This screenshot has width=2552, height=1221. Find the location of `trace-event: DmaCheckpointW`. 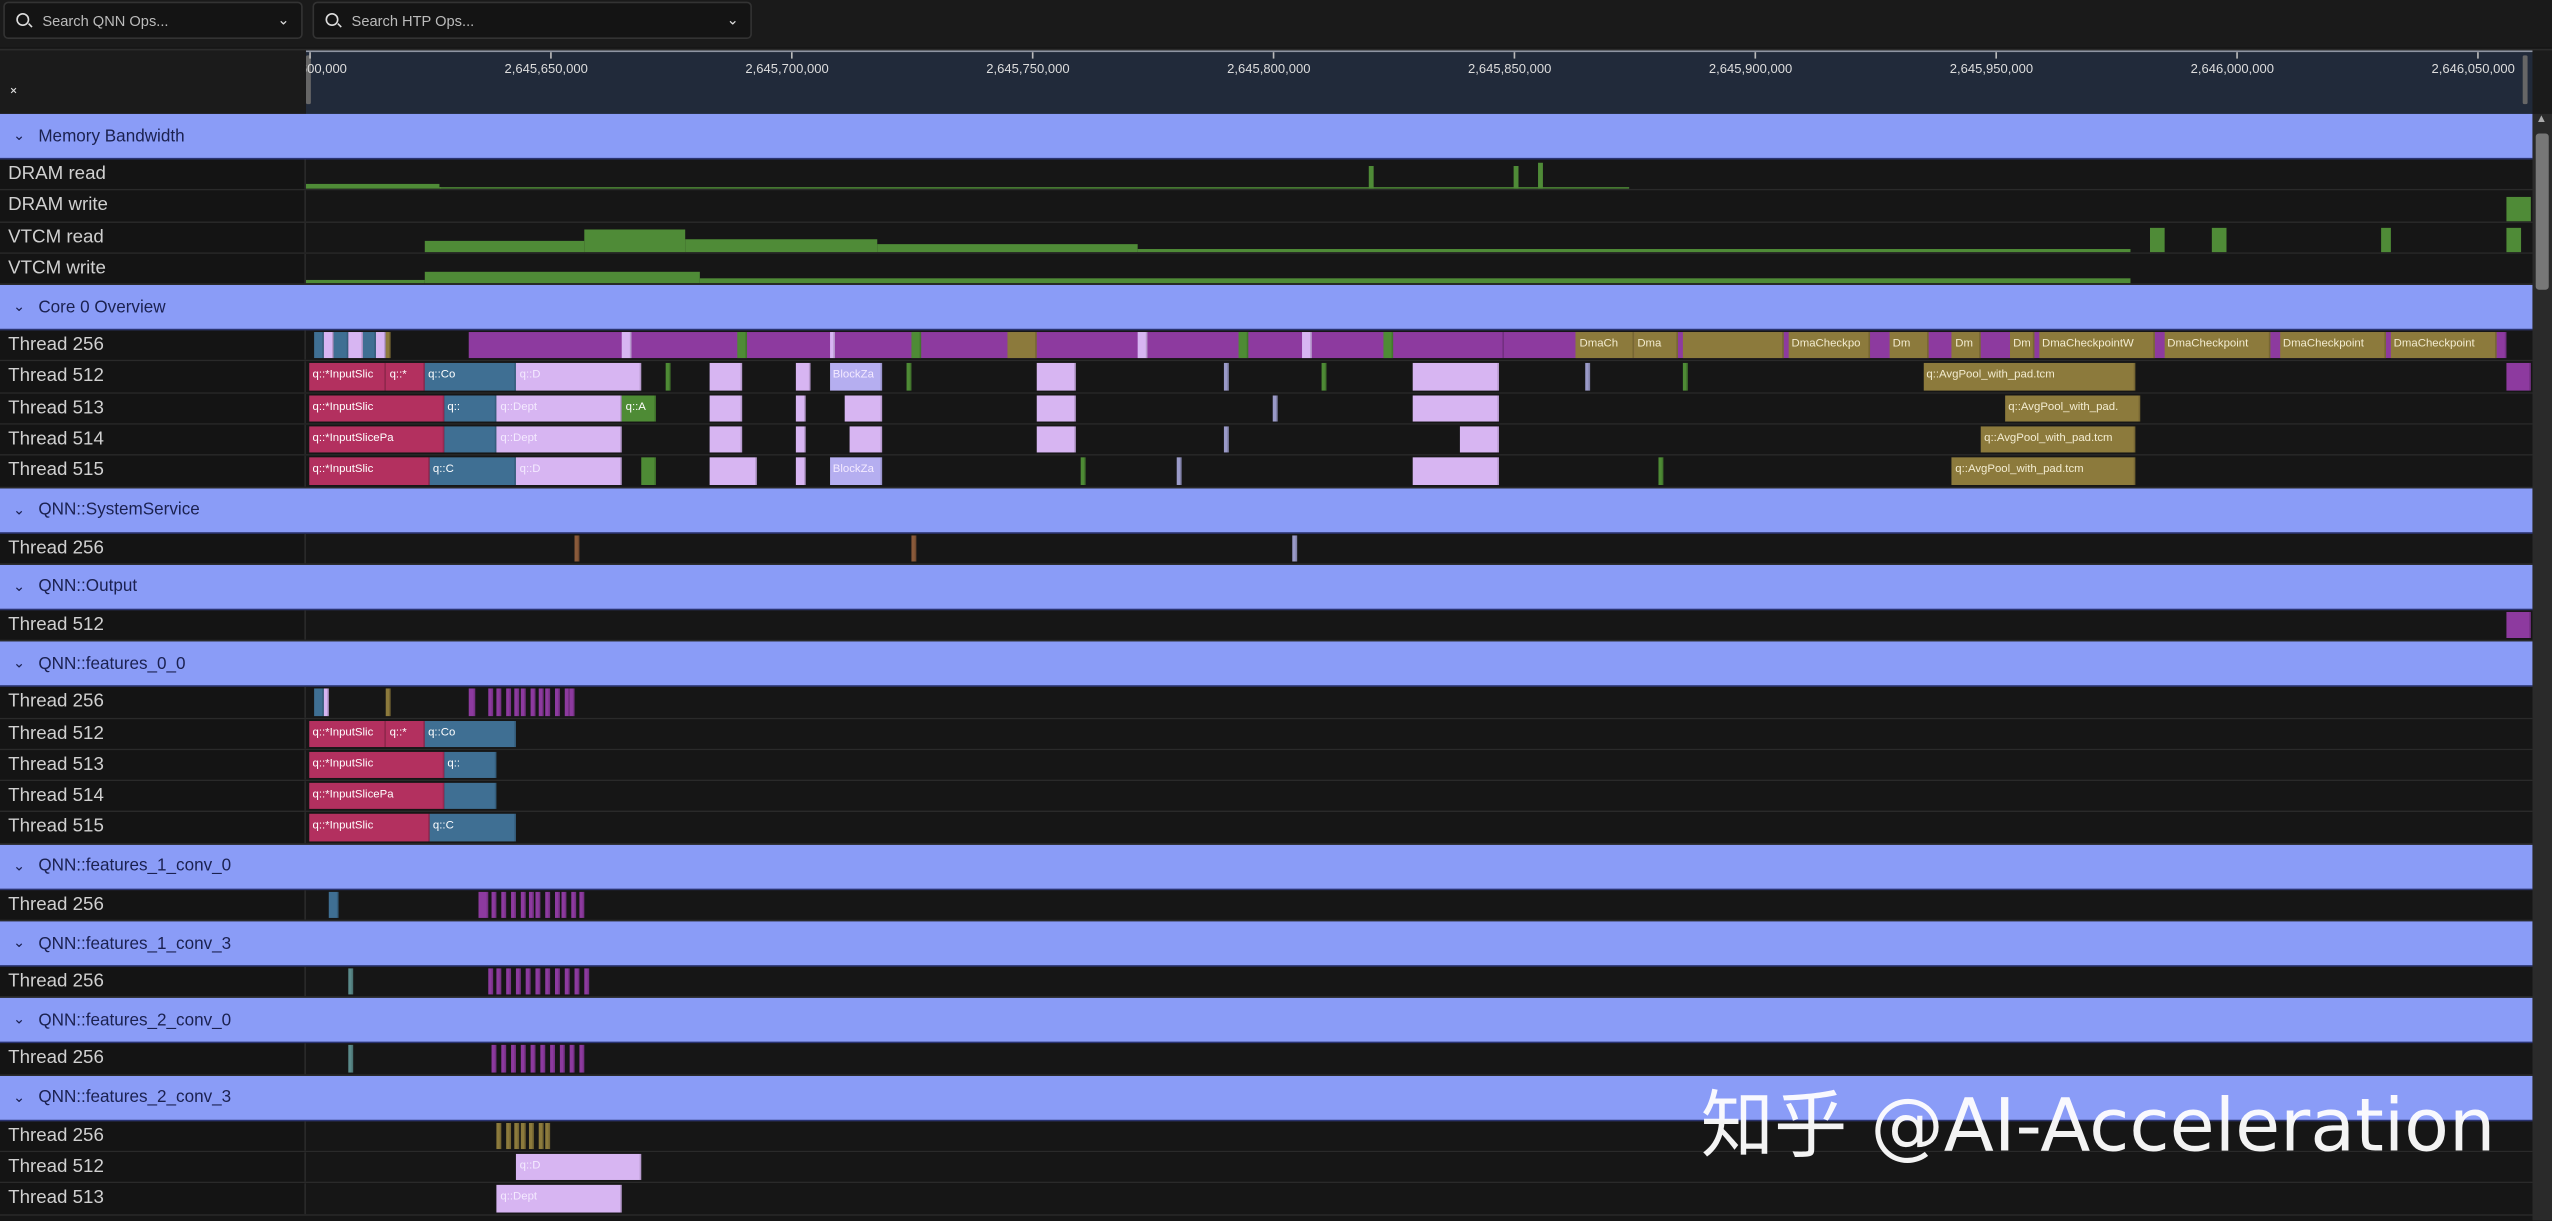

trace-event: DmaCheckpointW is located at coordinates (2096, 345).